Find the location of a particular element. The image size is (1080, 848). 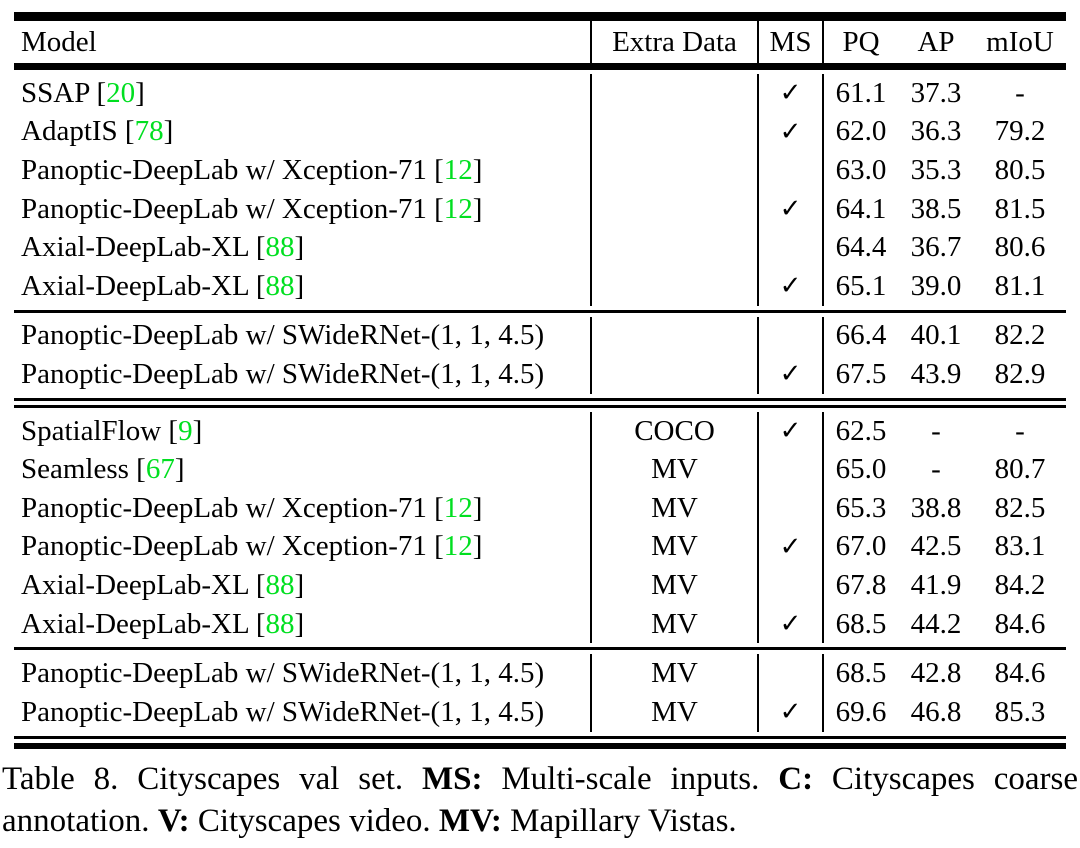

group-separator-rule is located at coordinates (540, 311).